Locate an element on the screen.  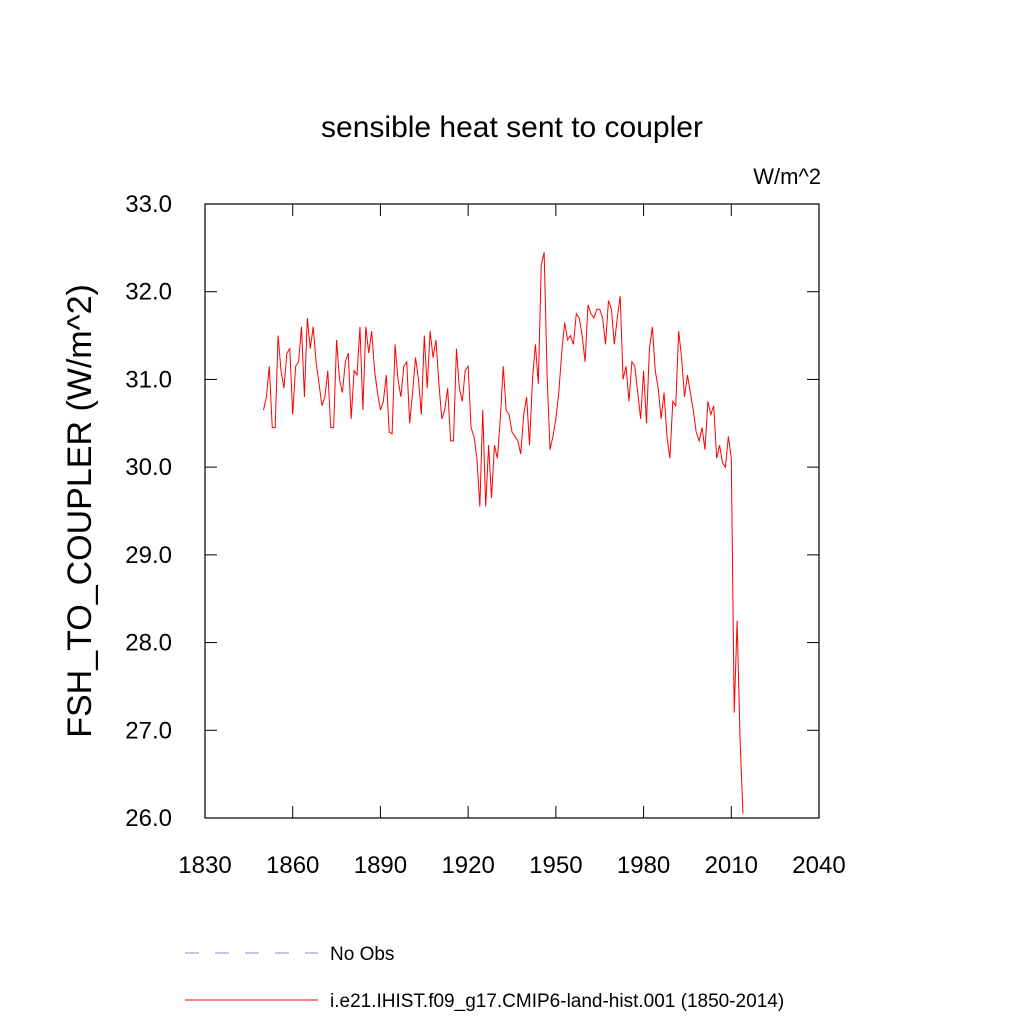
legend-label: No Obs is located at coordinates (362, 954).